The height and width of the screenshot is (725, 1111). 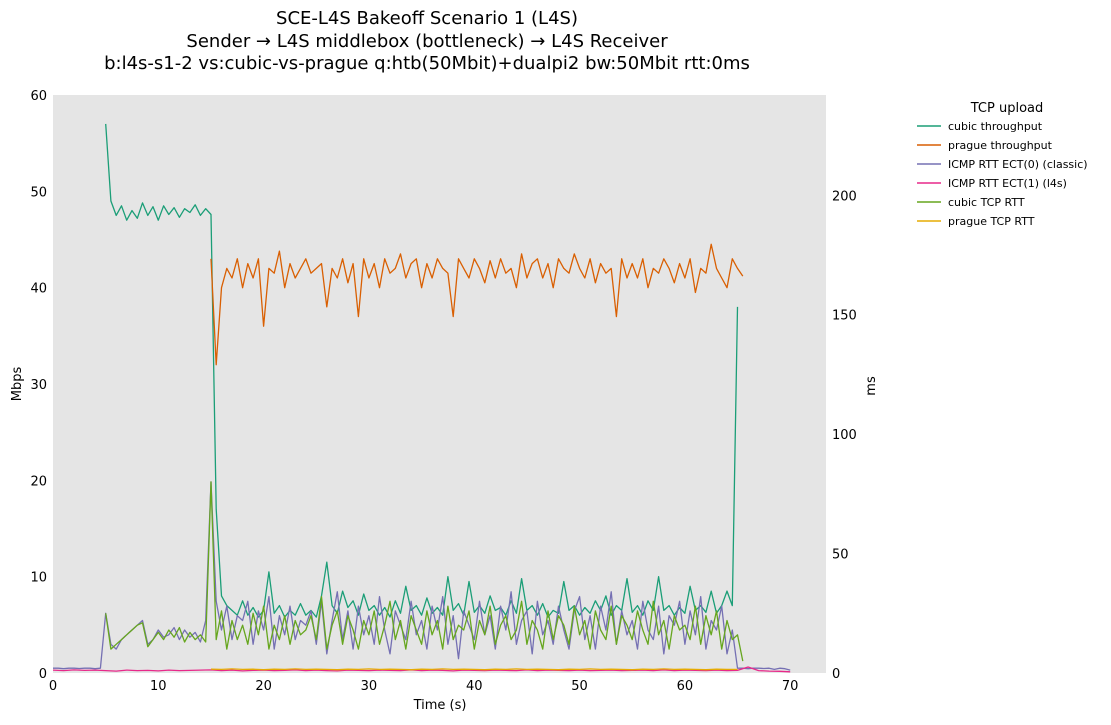 I want to click on legend-label: ICMP RTT ECT(0) (classic), so click(x=1018, y=164).